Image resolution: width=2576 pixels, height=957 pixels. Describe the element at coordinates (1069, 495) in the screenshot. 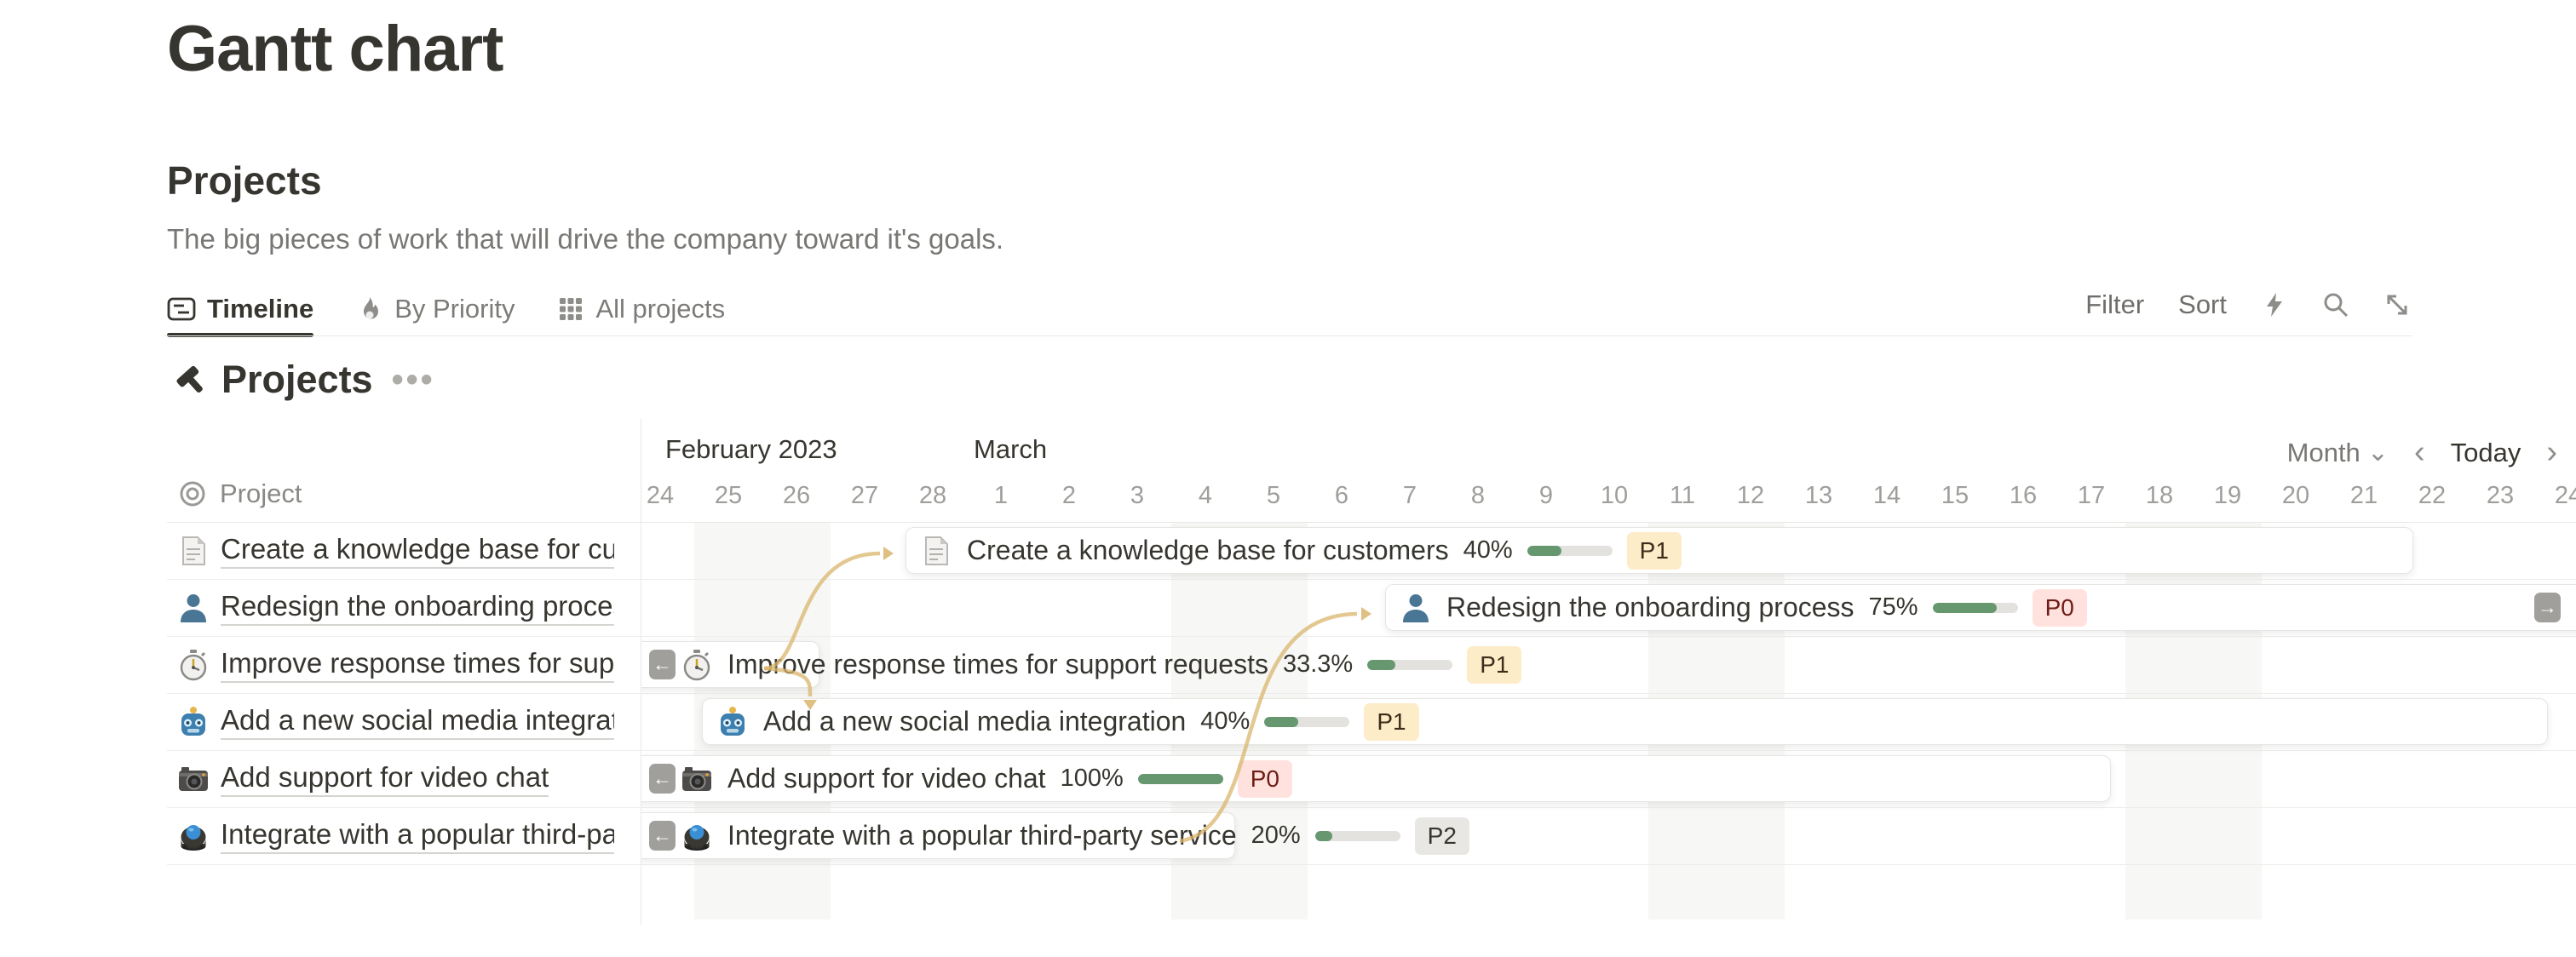

I see `day-label: 2` at that location.